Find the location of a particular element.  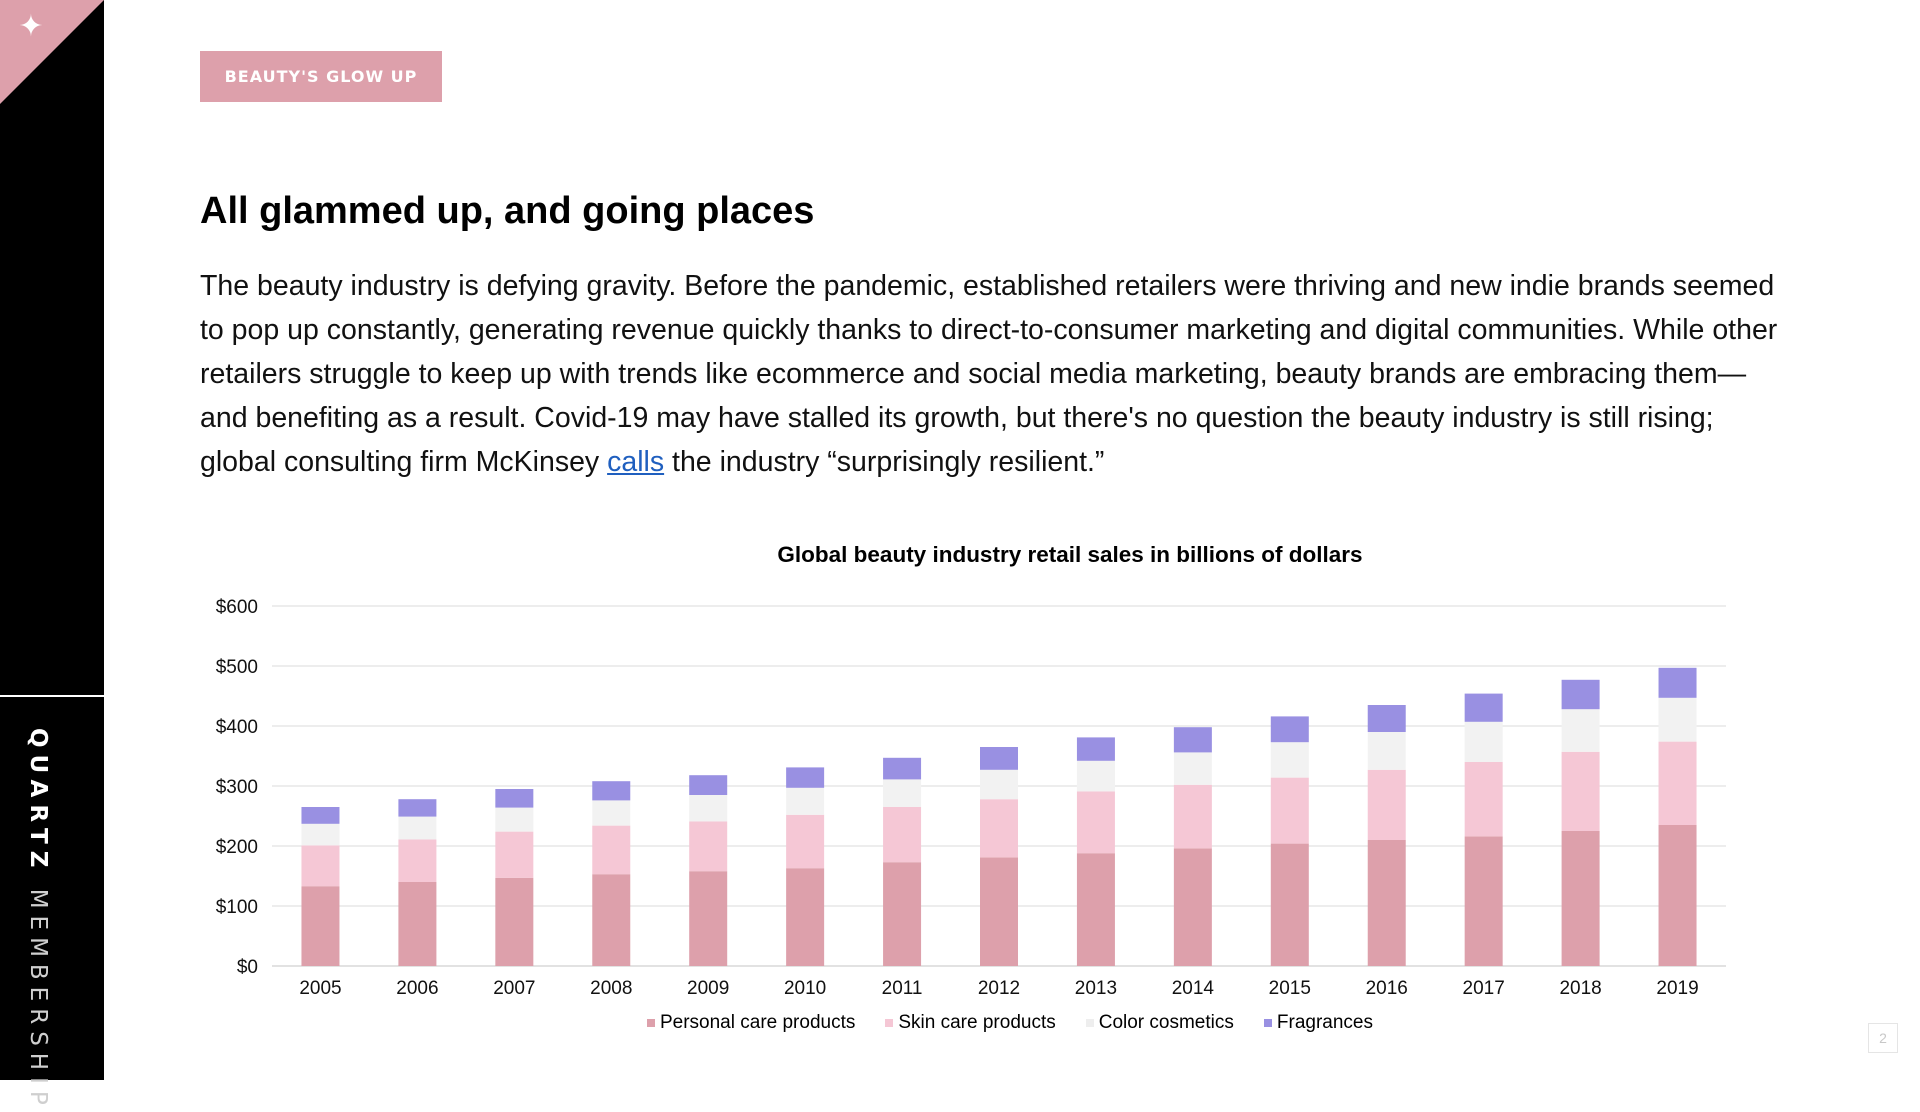

sparkle-icon: ✦ is located at coordinates (31, 26).